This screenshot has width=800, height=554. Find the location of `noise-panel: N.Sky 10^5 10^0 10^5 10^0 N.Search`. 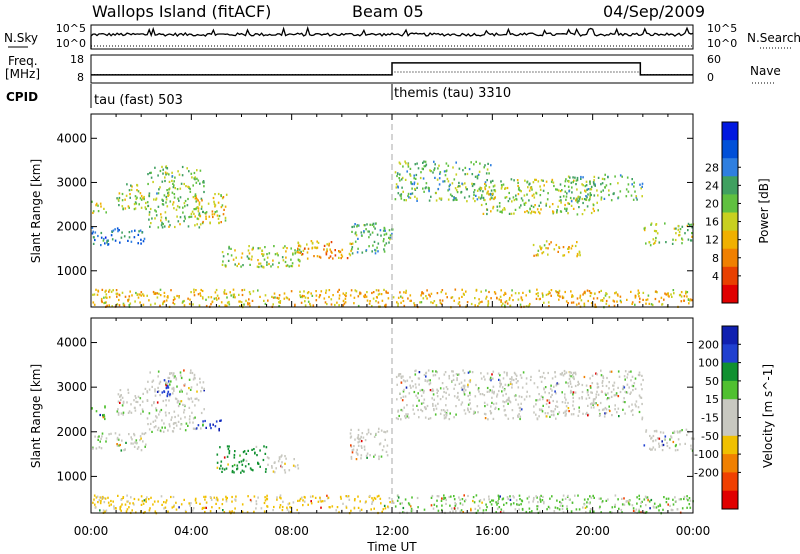

noise-panel: N.Sky 10^5 10^0 10^5 10^0 N.Search is located at coordinates (402, 36).